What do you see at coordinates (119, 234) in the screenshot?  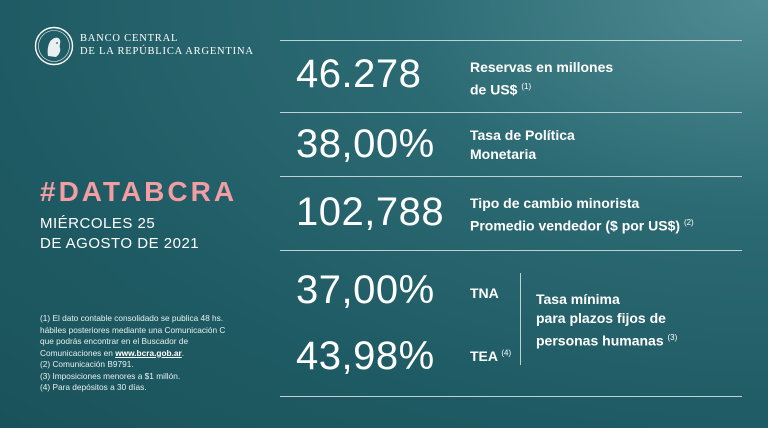 I see `date: MIÉRCOLES 25 DE AGOSTO DE 2021` at bounding box center [119, 234].